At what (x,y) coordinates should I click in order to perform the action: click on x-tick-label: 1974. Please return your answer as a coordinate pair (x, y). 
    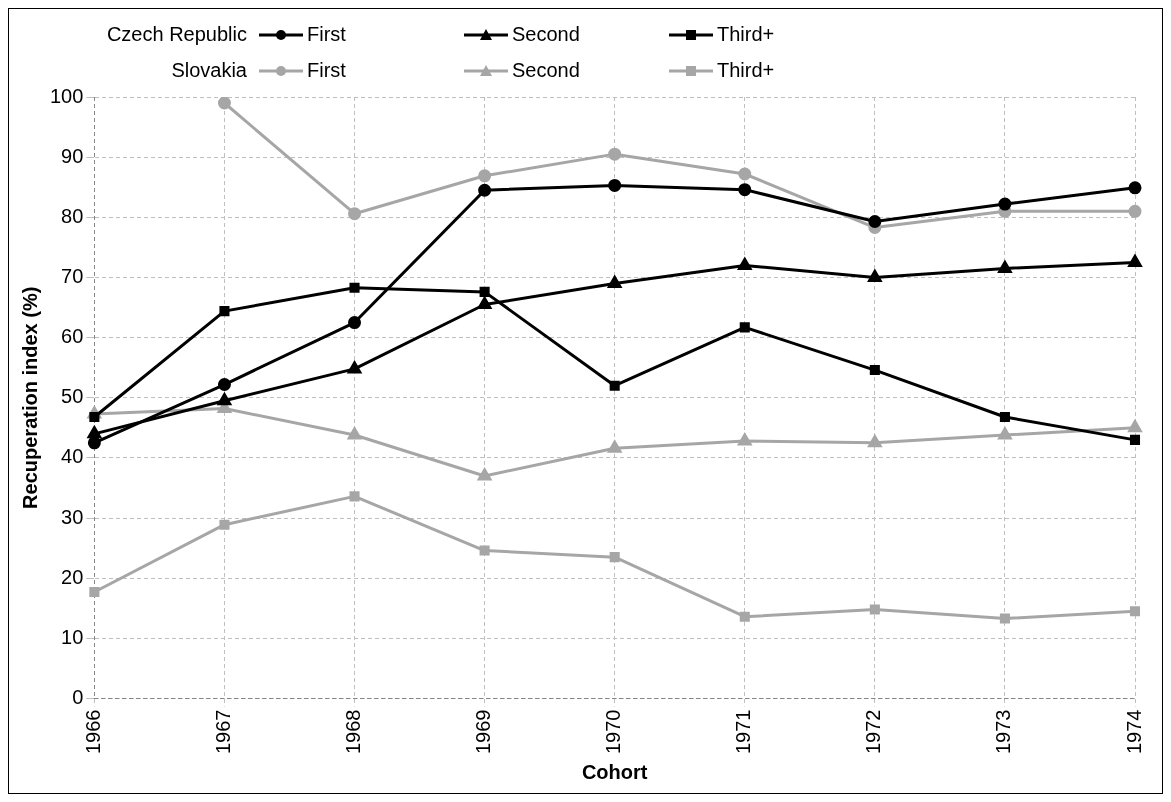
    Looking at the image, I should click on (1133, 732).